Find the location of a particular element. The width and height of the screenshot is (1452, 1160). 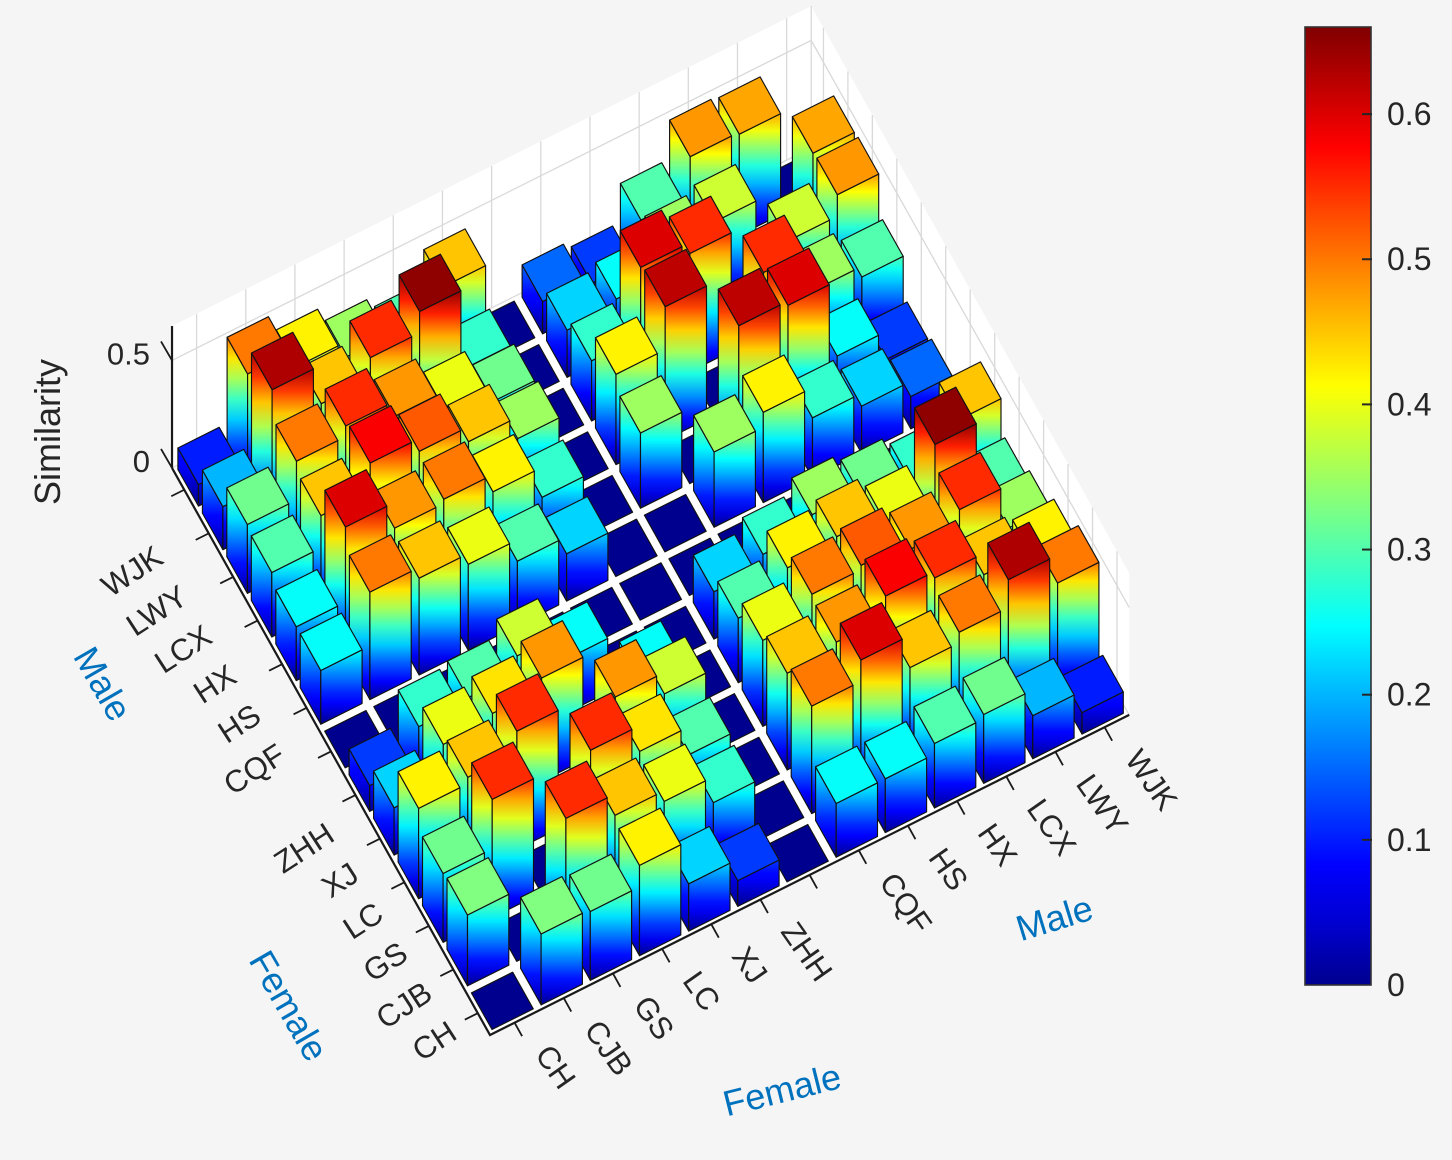

x-tick-label: HS is located at coordinates (948, 869).